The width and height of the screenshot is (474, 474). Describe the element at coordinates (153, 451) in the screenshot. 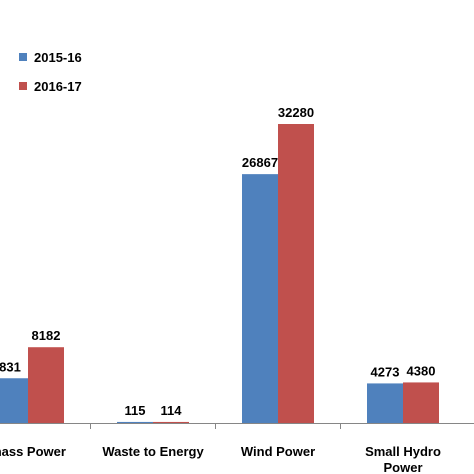

I see `category-label-waste: Waste to Energy` at that location.